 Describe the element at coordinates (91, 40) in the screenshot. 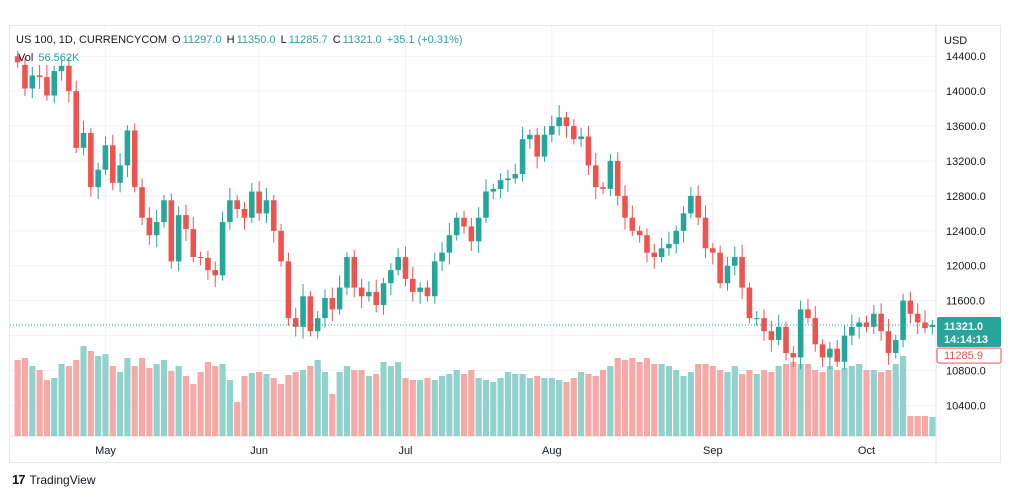

I see `symbol-label: US 100, 1D, CURRENCYCOM` at that location.